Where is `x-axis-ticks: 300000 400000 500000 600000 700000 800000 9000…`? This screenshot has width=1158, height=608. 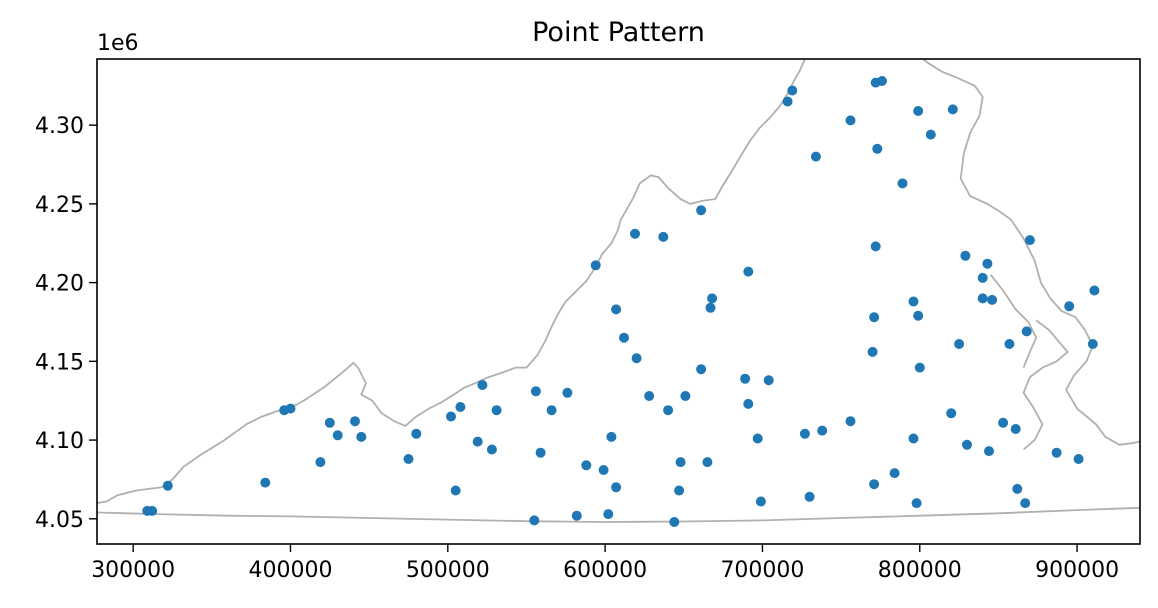
x-axis-ticks: 300000 400000 500000 600000 700000 800000 9000… is located at coordinates (605, 563).